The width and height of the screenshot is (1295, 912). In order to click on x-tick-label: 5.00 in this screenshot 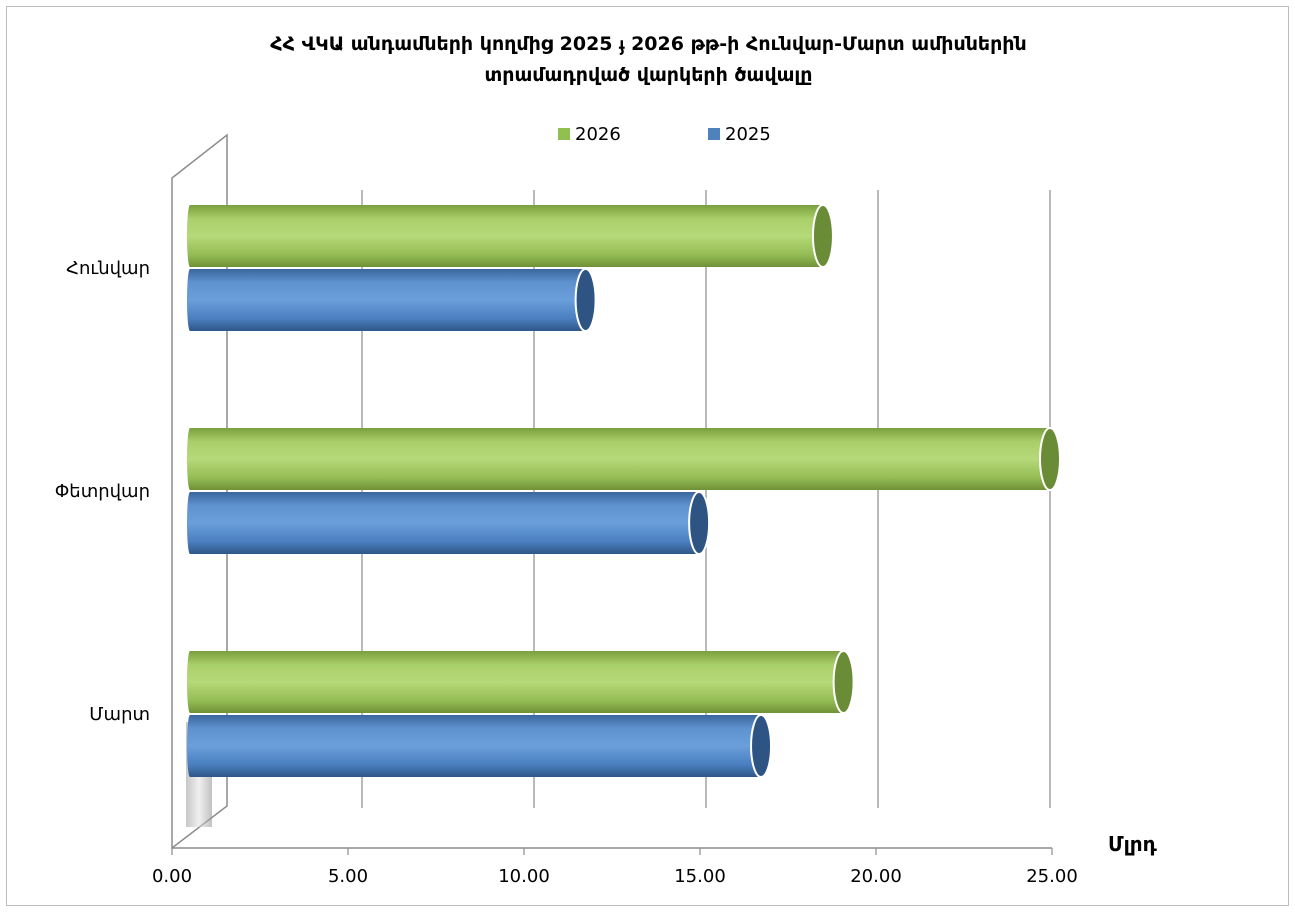, I will do `click(348, 876)`.